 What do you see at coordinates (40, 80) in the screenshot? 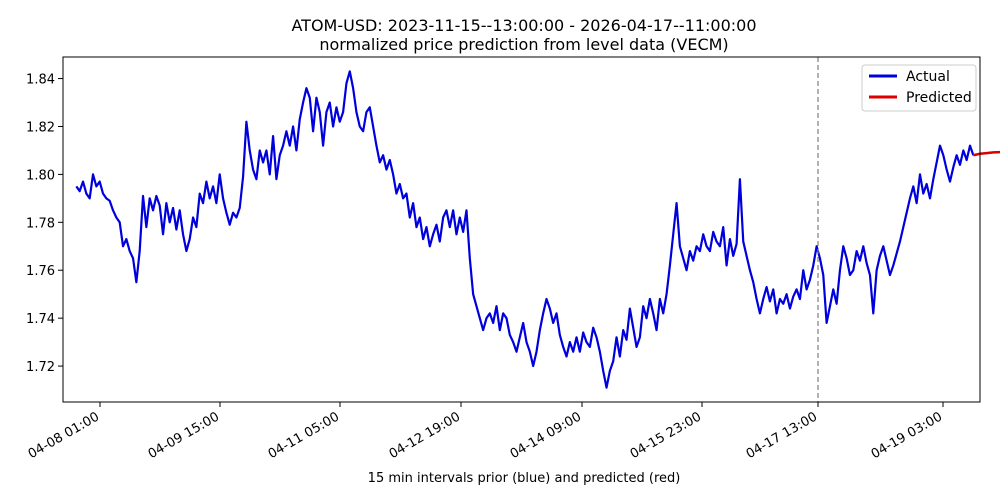
I see `y-tick-label: 1.84` at bounding box center [40, 80].